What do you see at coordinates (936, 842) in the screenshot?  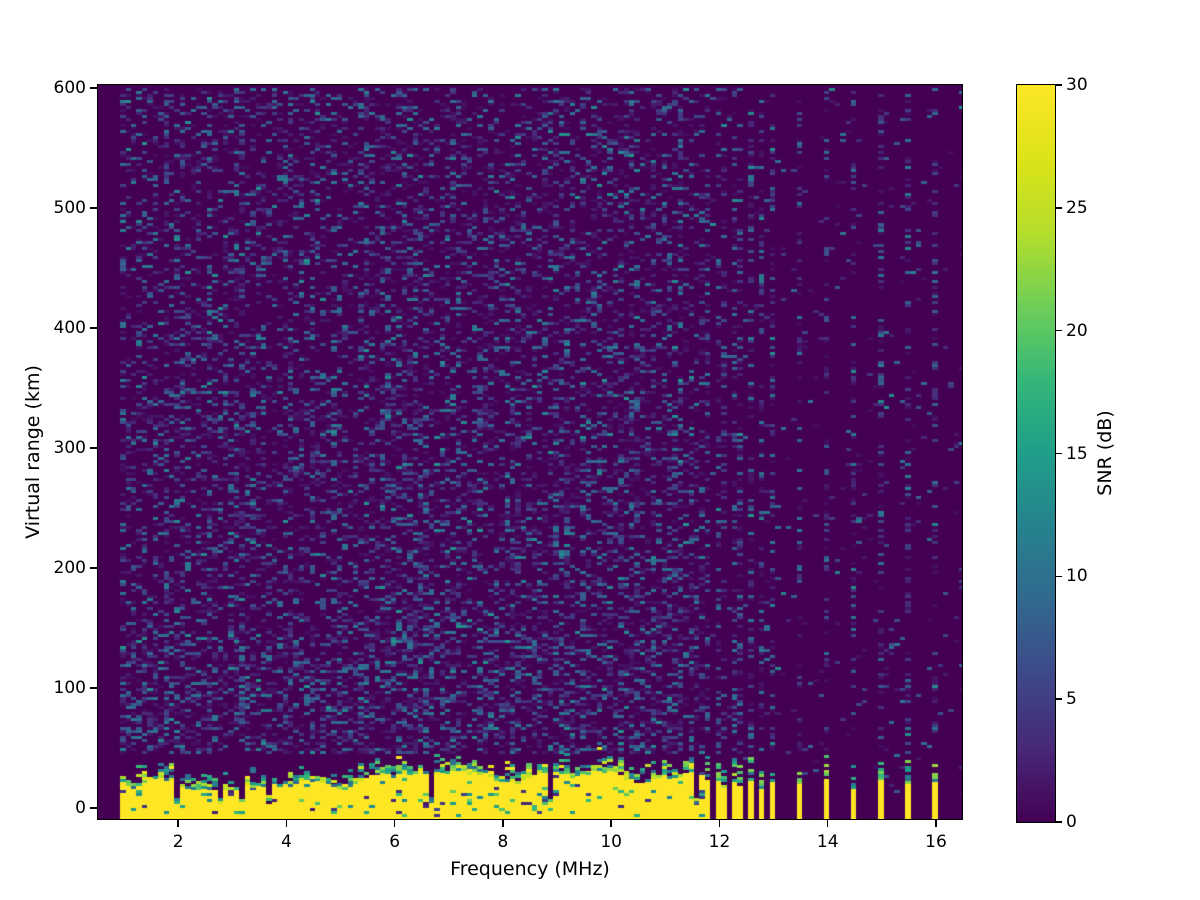 I see `x-tick-label: 16` at bounding box center [936, 842].